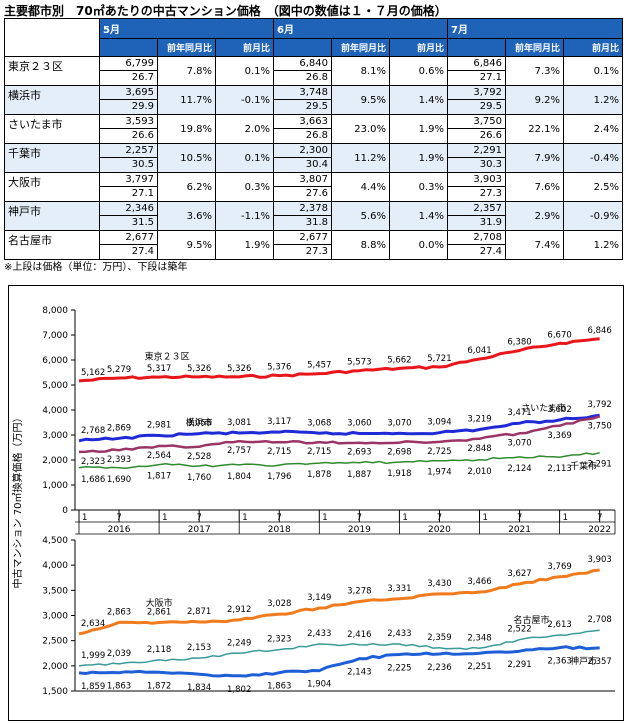 This screenshot has height=724, width=626. I want to click on city-cell: 横浜市, so click(52, 100).